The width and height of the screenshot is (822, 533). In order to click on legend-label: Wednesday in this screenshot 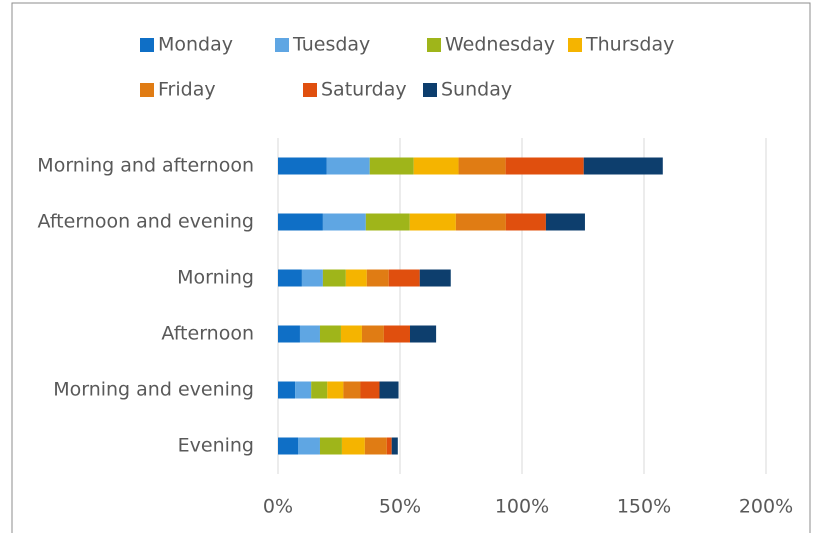, I will do `click(500, 45)`.